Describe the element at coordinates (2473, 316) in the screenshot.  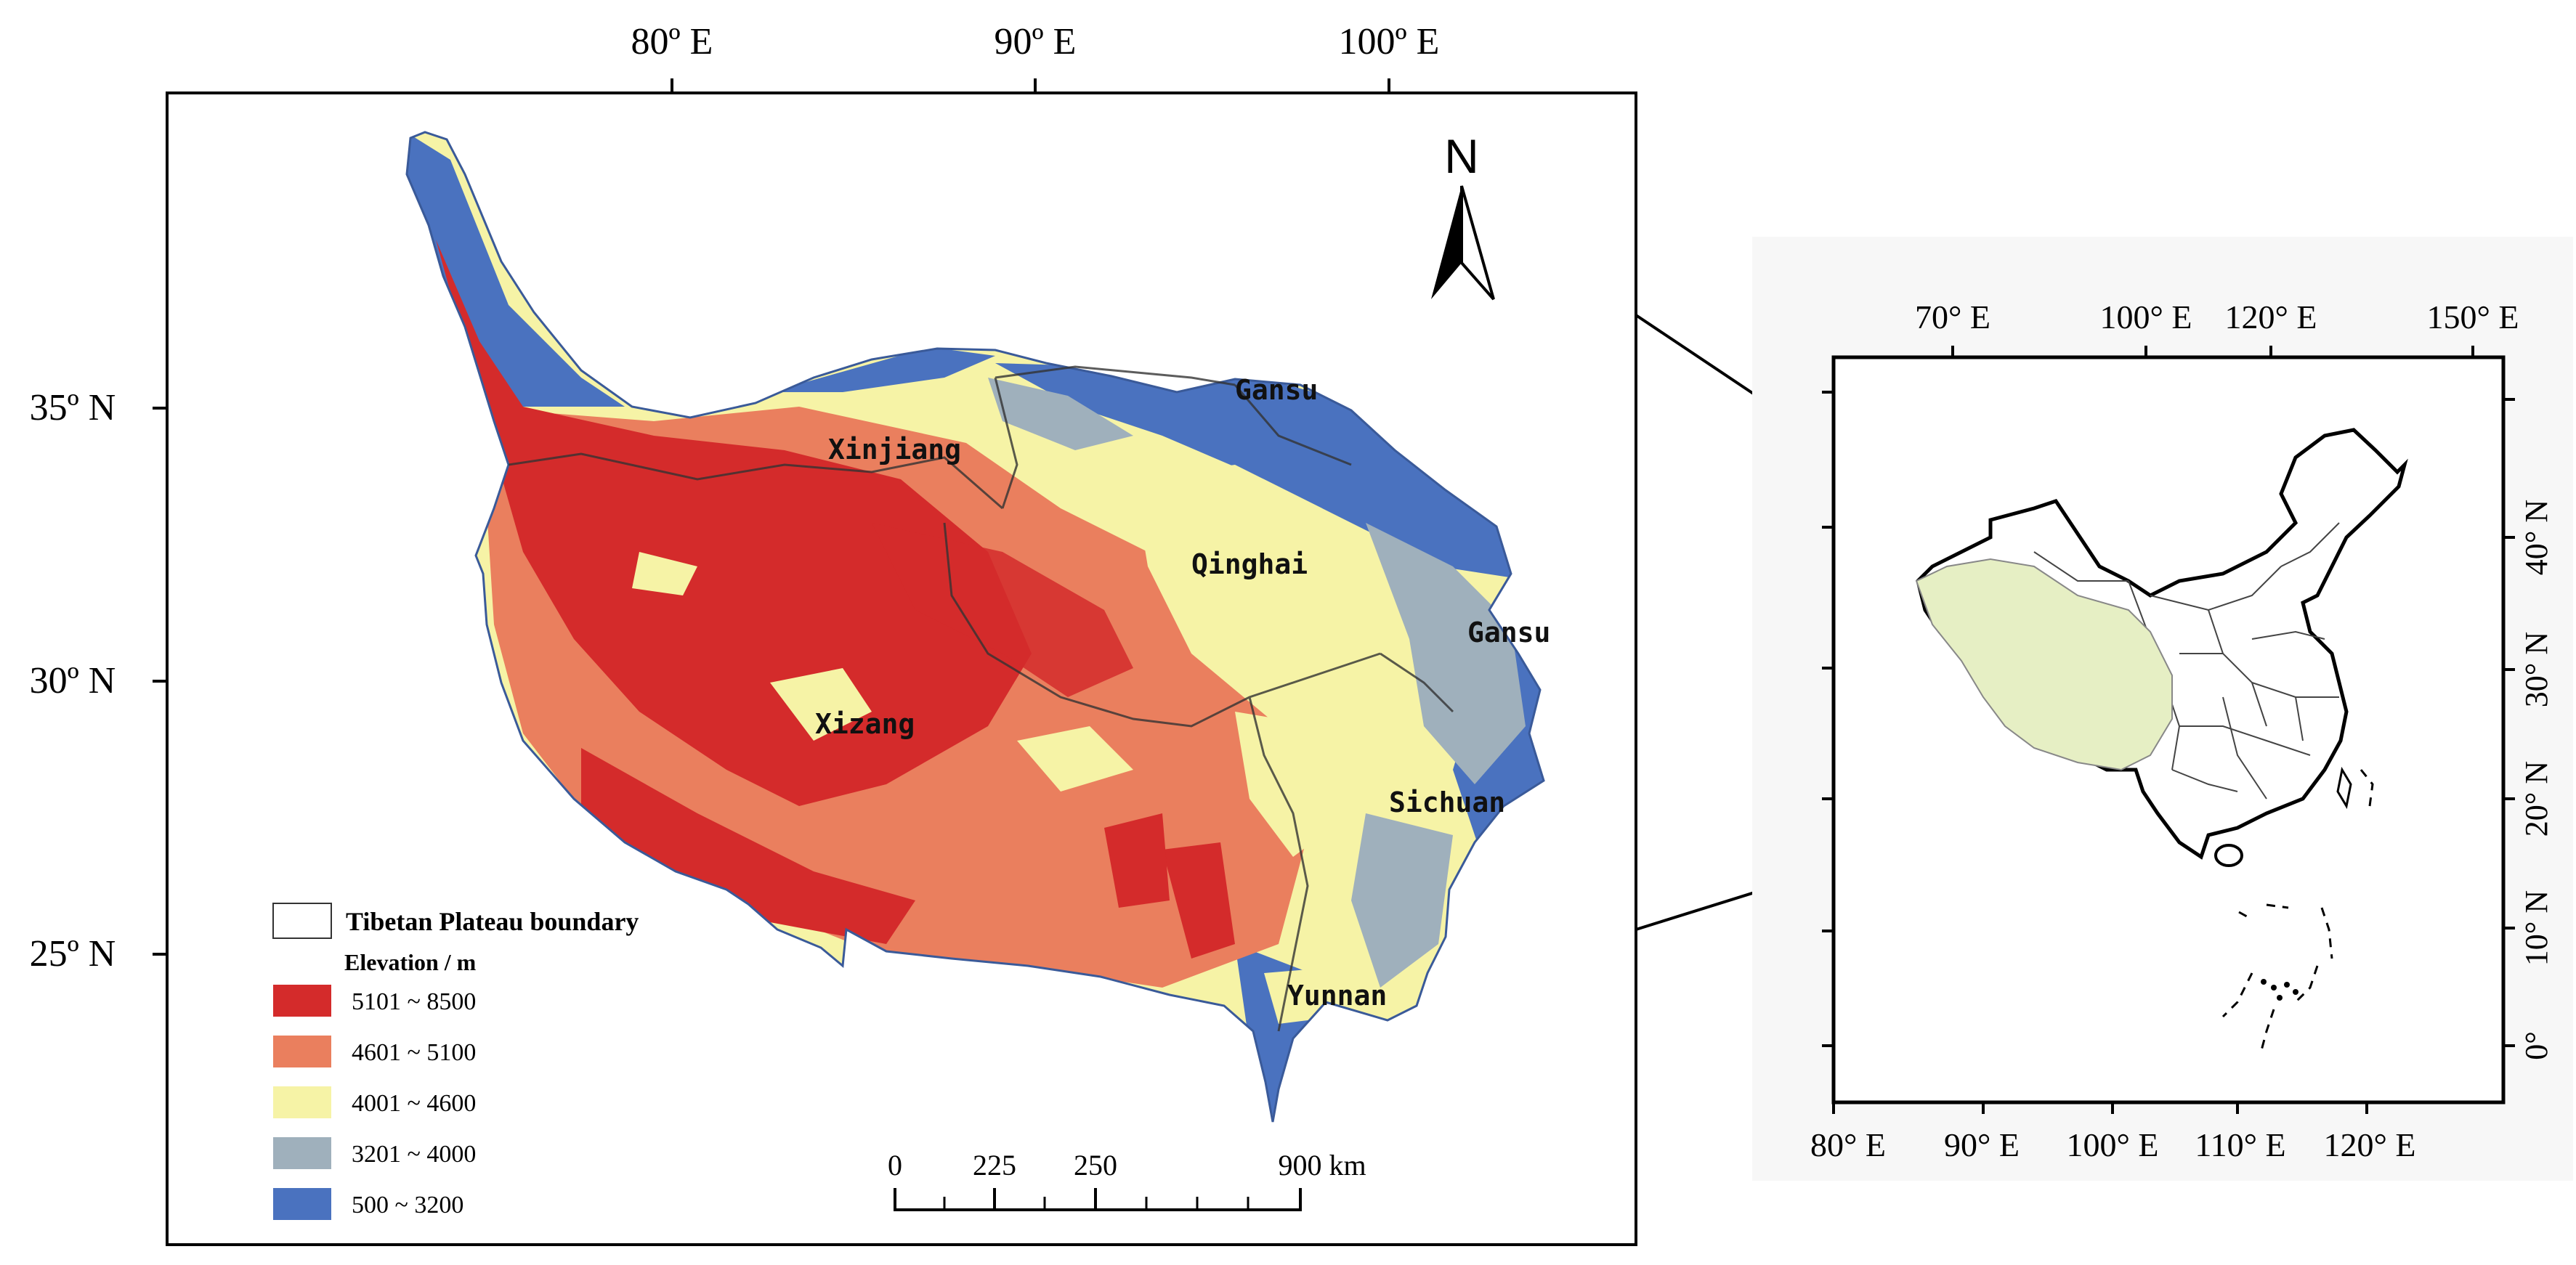
I see `inset-top-label-150: 150° E` at that location.